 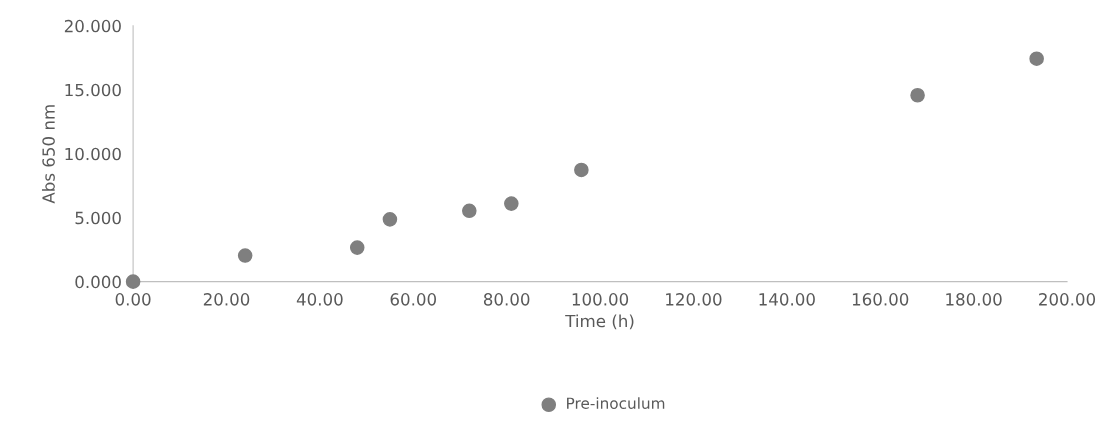 I want to click on x-tick-label: 160.00, so click(x=880, y=299).